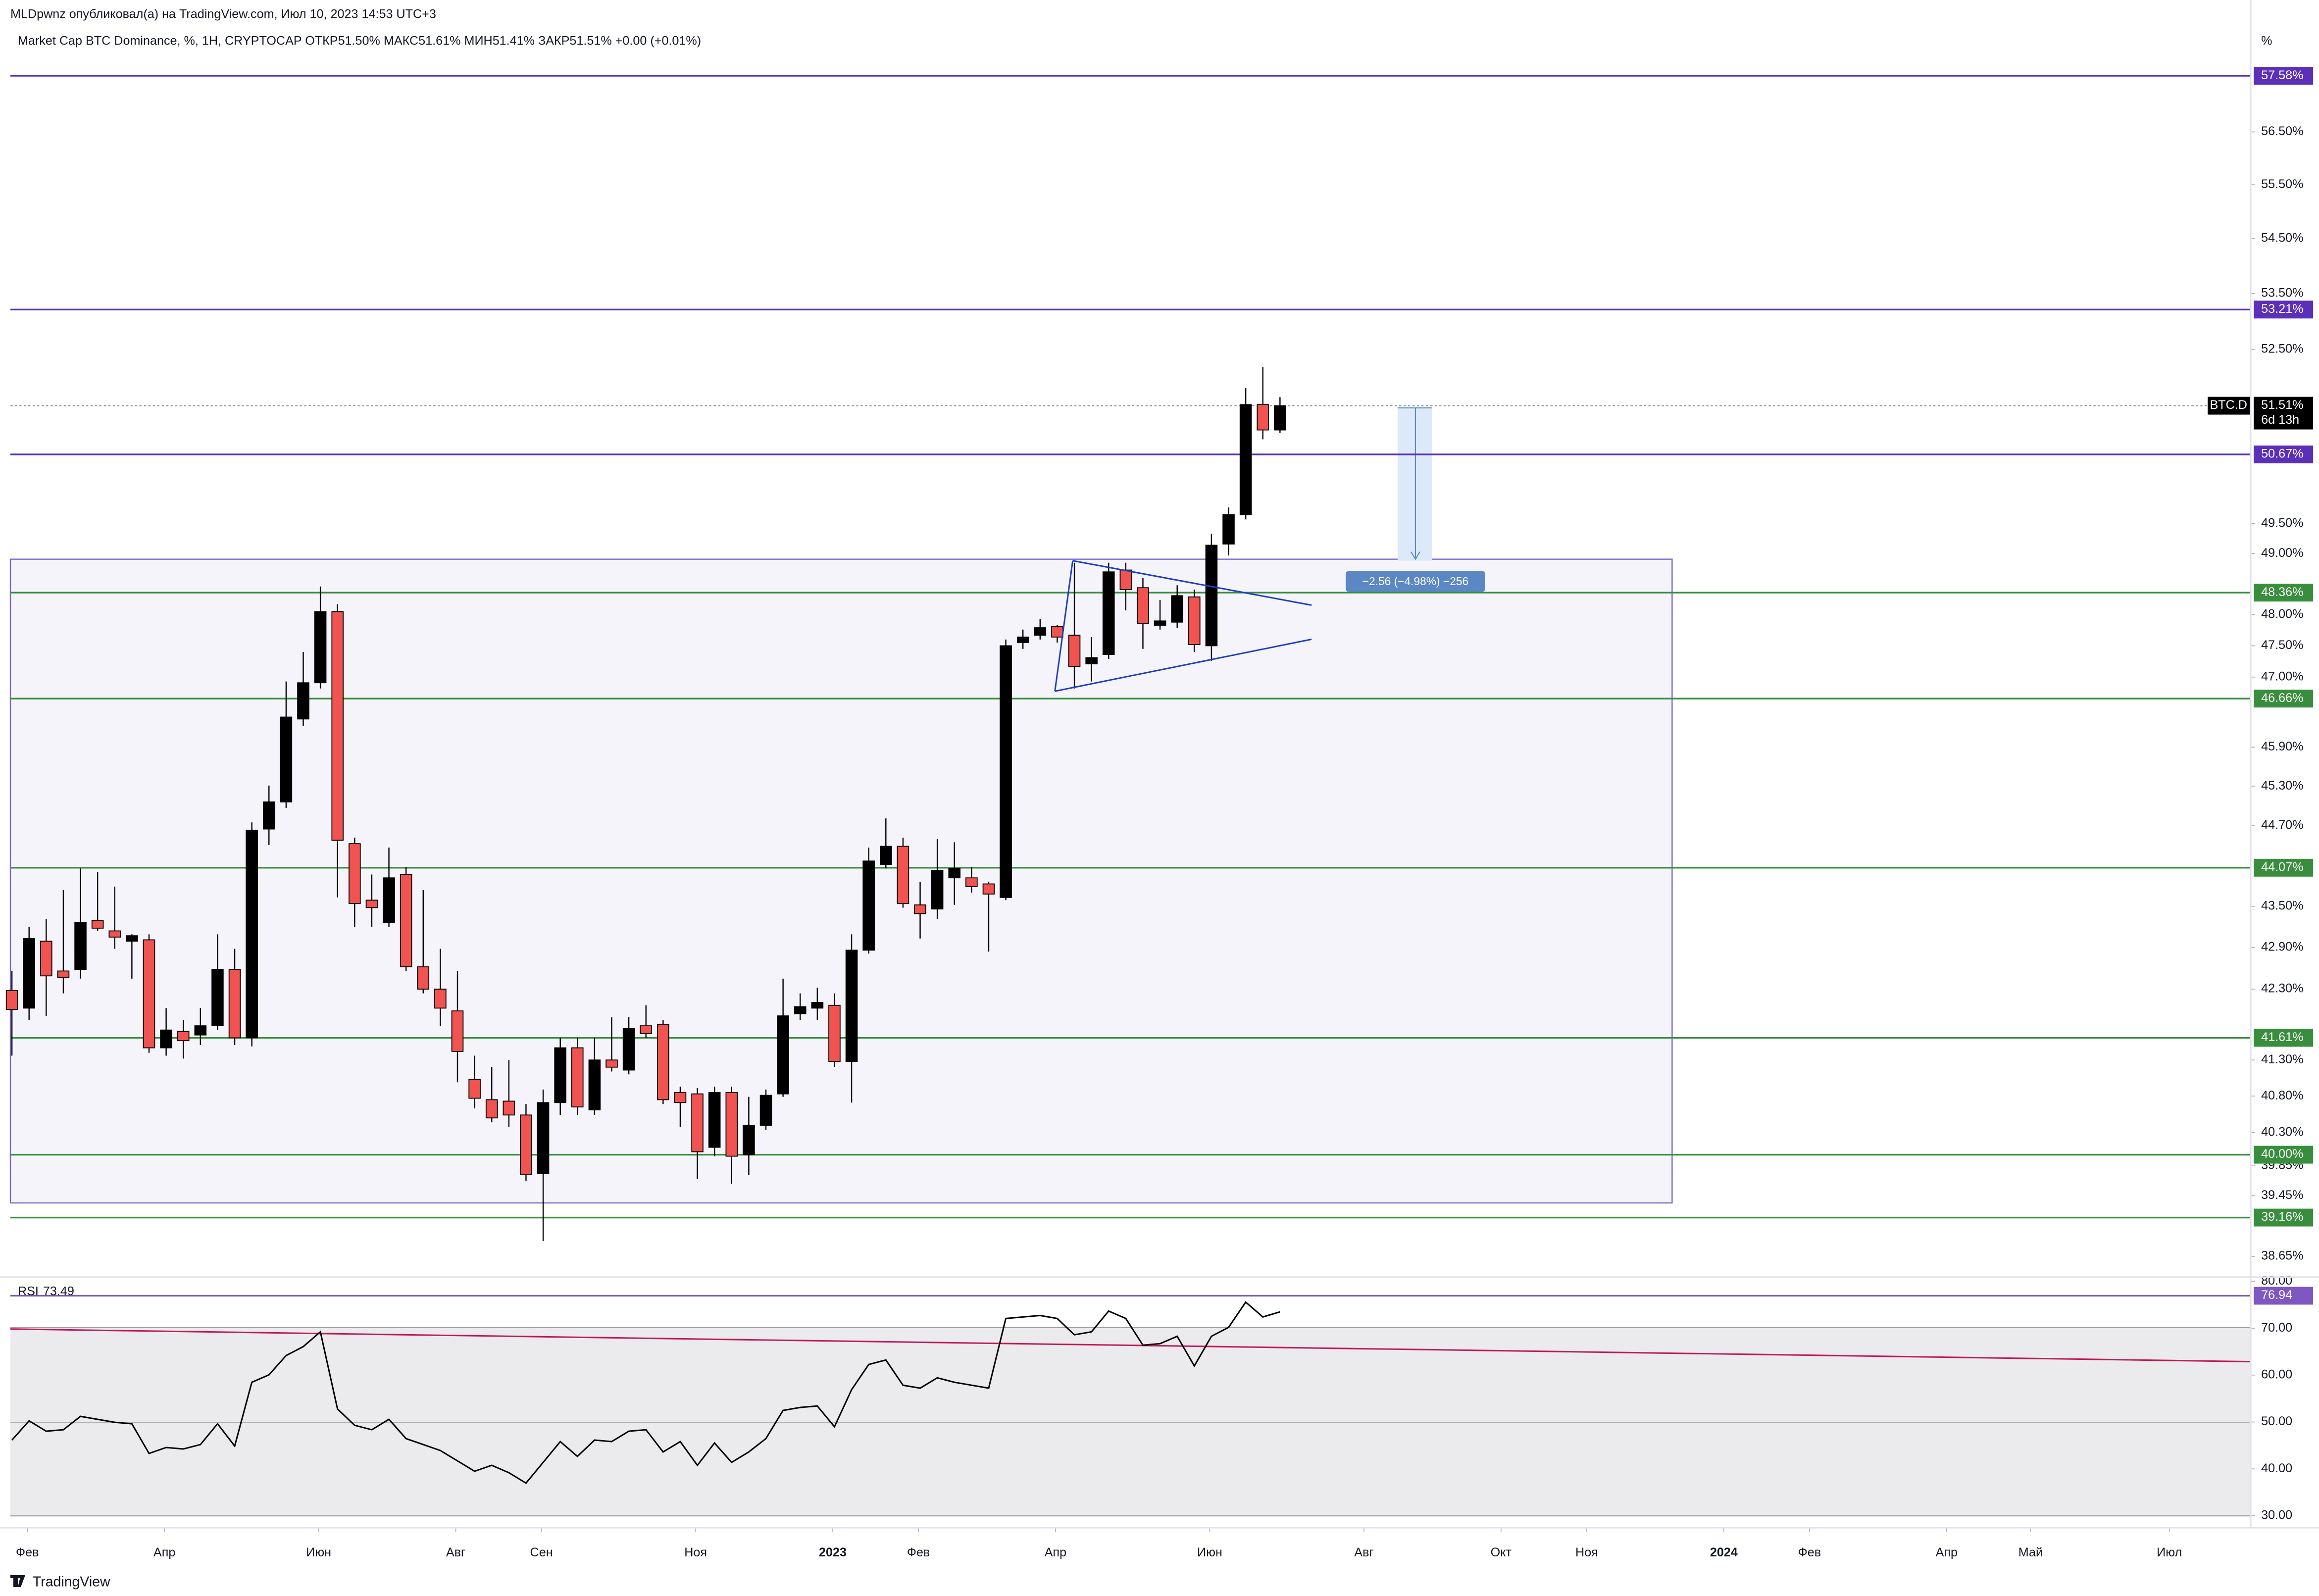 This screenshot has width=2319, height=1596. Describe the element at coordinates (2282, 825) in the screenshot. I see `y-tick-label: 44.70%` at that location.